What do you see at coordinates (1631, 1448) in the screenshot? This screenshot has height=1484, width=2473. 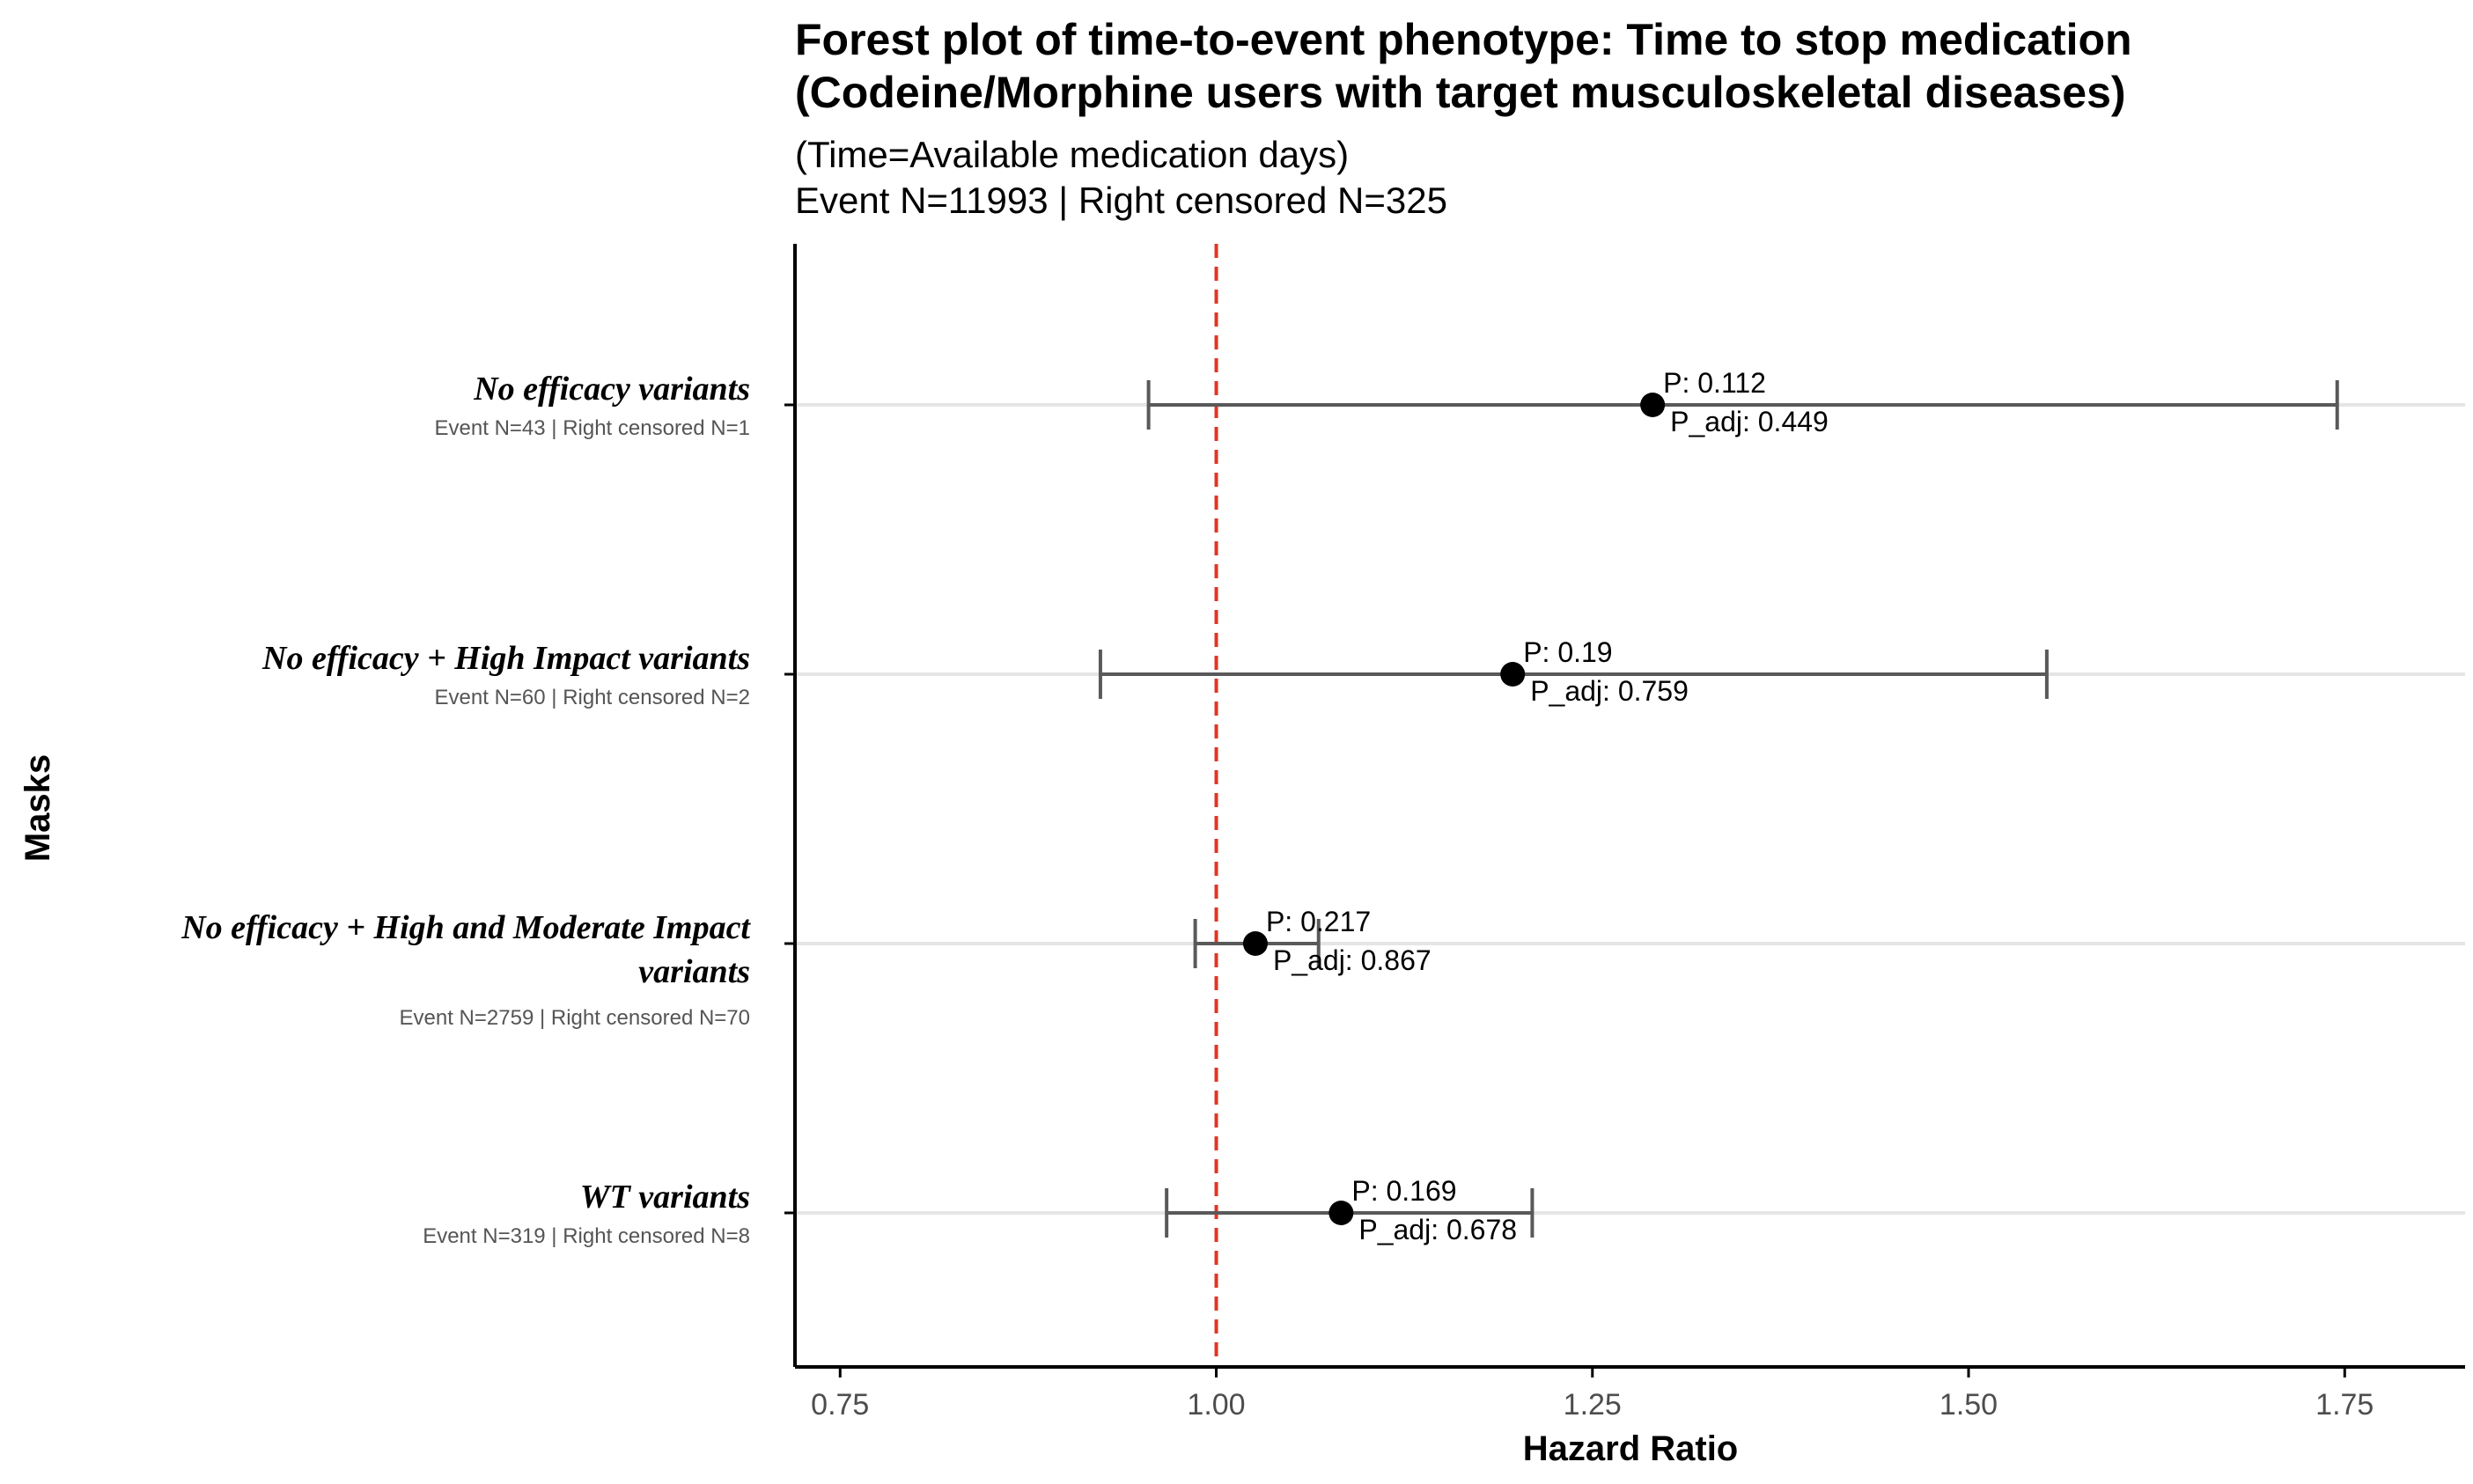 I see `x-axis-title: Hazard Ratio` at bounding box center [1631, 1448].